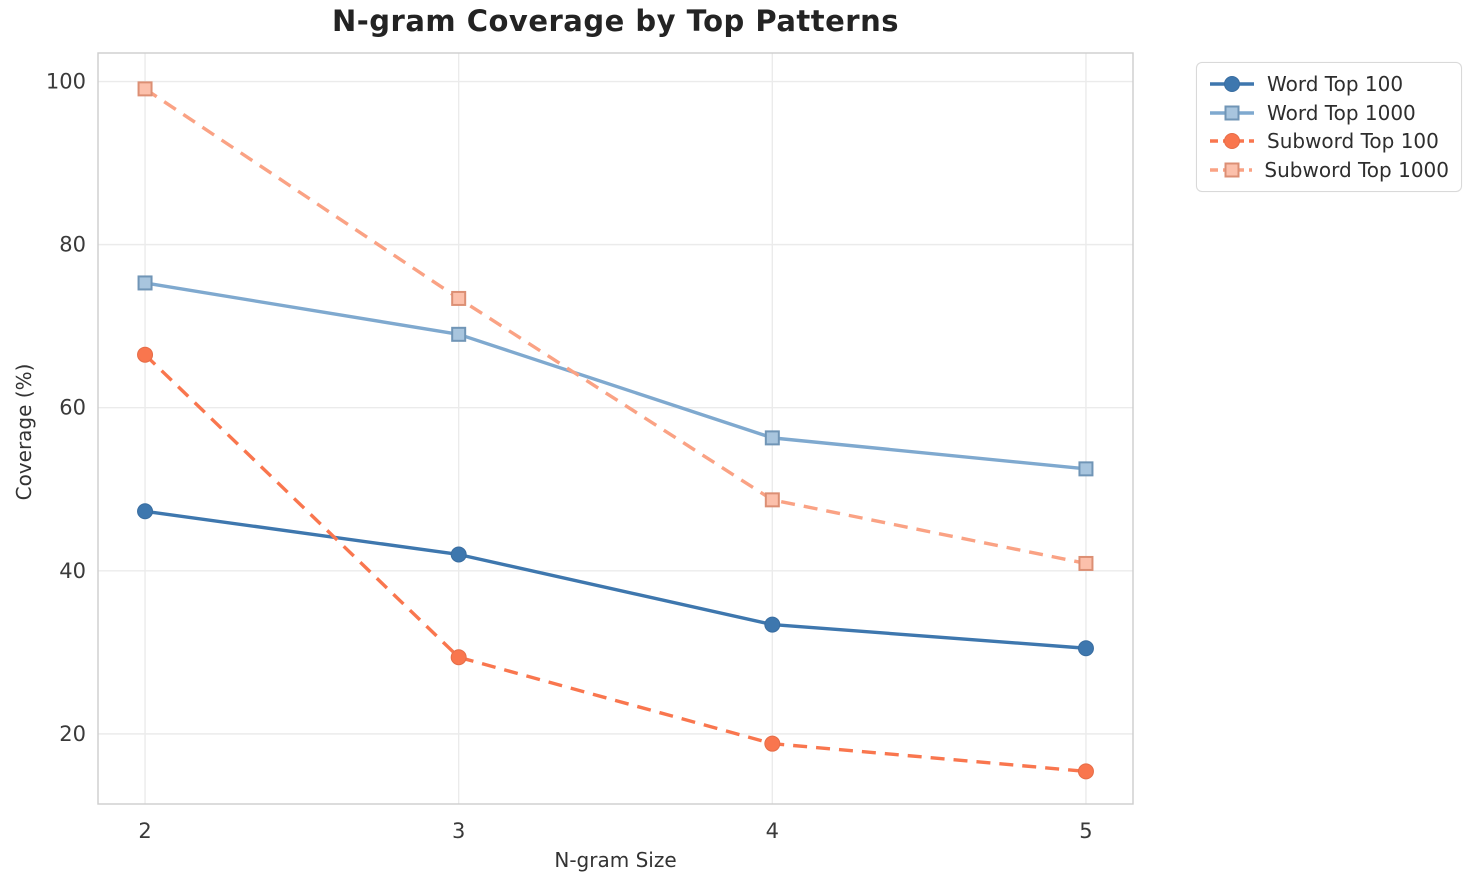 This screenshot has width=1478, height=885. Describe the element at coordinates (1356, 170) in the screenshot. I see `legend-label-subword-top-1000: Subword Top 1000` at that location.